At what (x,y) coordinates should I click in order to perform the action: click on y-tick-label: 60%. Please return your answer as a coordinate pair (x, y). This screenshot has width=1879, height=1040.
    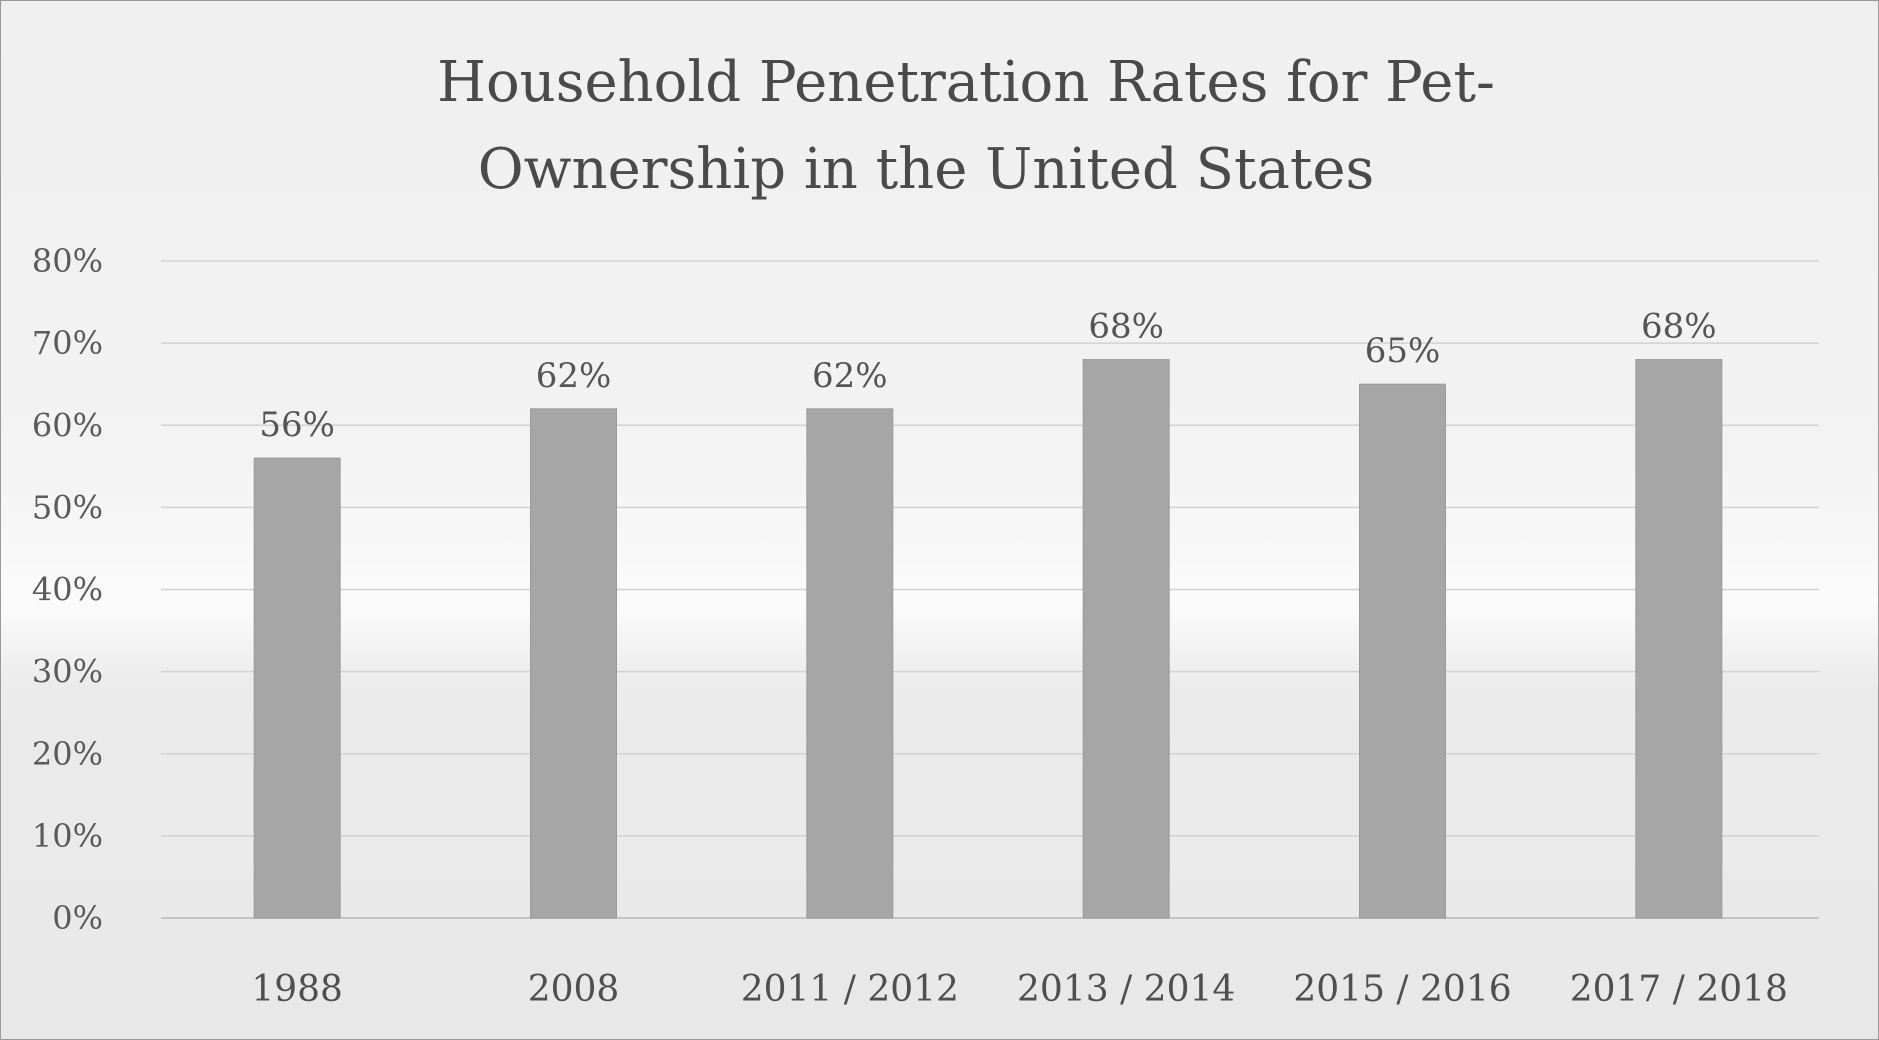
    Looking at the image, I should click on (67, 425).